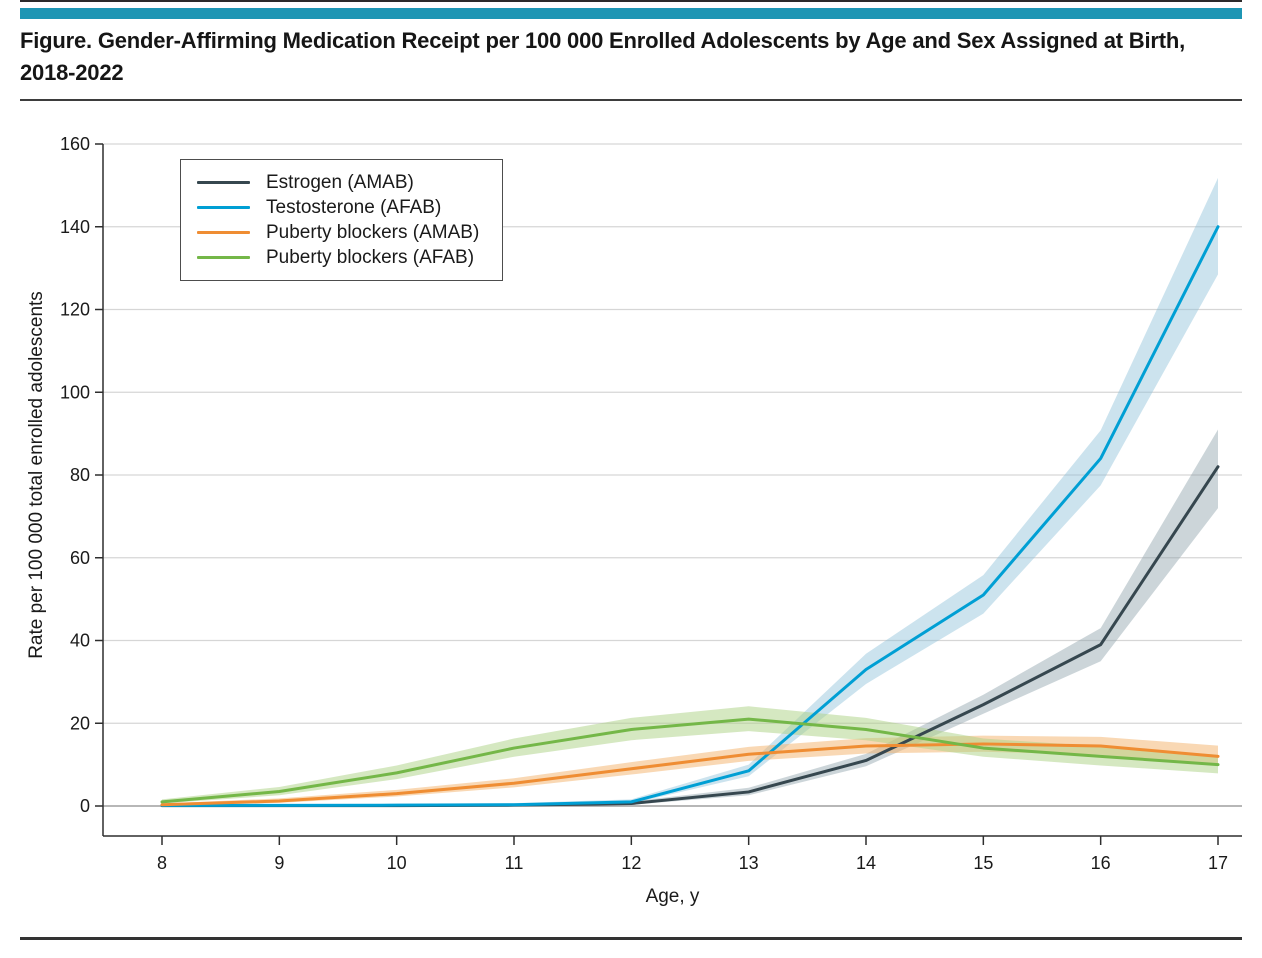 The image size is (1262, 958). I want to click on x-tick-label: 8, so click(162, 863).